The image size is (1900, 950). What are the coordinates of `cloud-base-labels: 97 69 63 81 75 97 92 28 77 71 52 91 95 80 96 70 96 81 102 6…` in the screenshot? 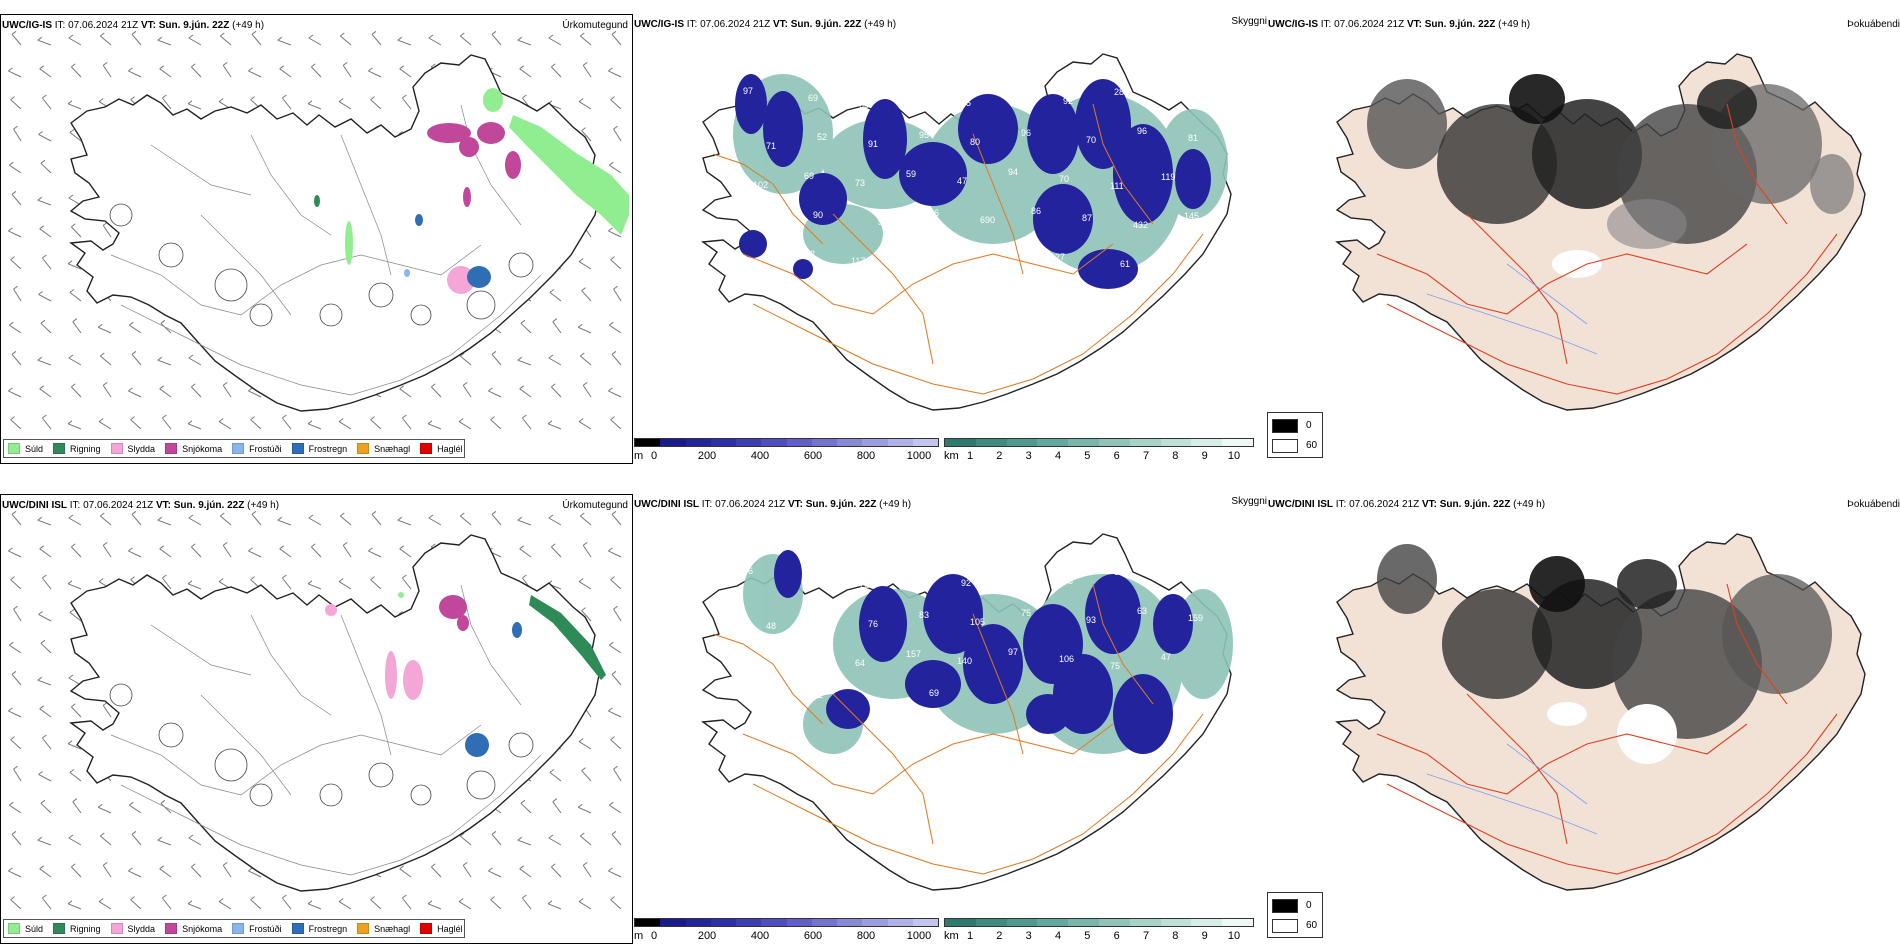 It's located at (971, 178).